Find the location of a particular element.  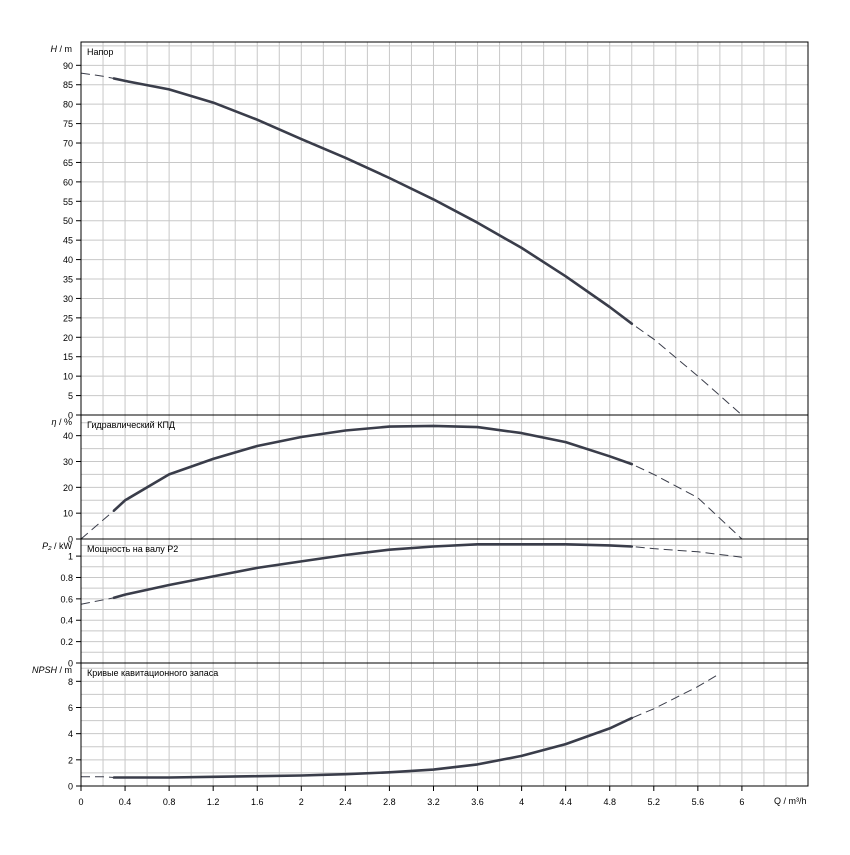

y-tick-label: 0.8 is located at coordinates (66, 578).